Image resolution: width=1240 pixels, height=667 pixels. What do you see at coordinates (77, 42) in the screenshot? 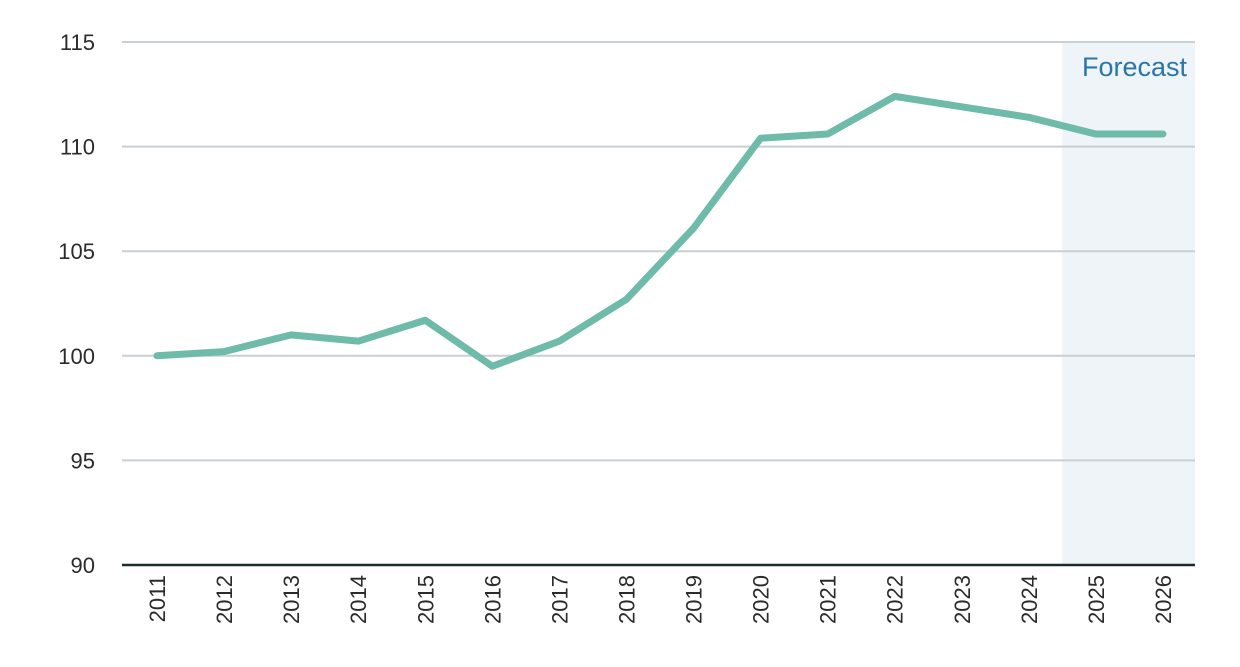
I see `y-tick-label: 115` at bounding box center [77, 42].